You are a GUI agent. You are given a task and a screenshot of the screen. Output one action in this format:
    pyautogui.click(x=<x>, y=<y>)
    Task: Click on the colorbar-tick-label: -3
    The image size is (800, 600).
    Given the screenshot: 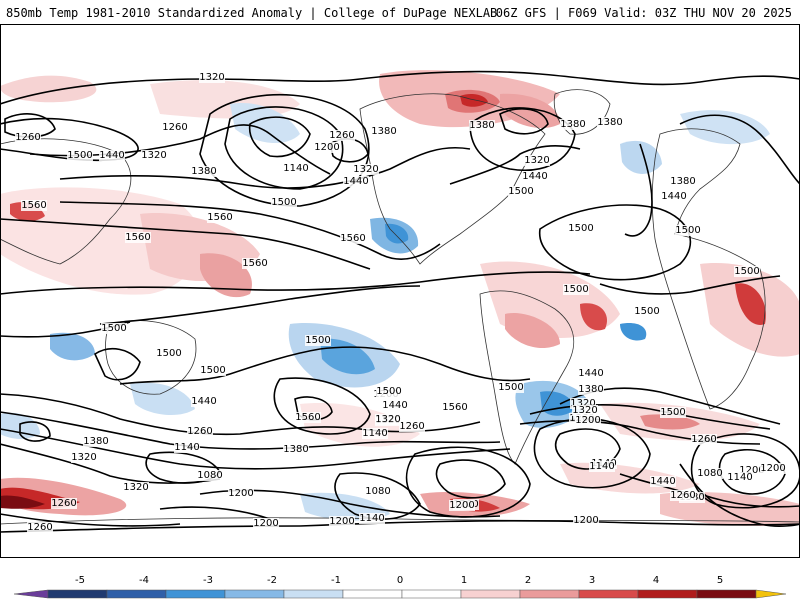 What is the action you would take?
    pyautogui.click(x=208, y=580)
    